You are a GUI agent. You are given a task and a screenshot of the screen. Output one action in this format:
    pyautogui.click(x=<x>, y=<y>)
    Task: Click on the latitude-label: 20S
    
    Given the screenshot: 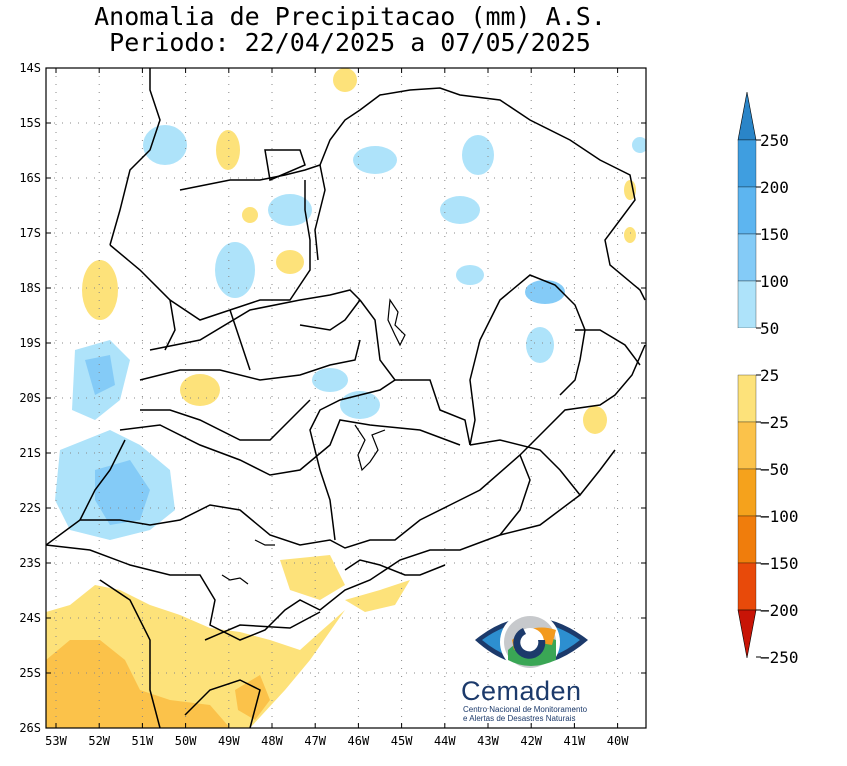 What is the action you would take?
    pyautogui.click(x=30, y=398)
    